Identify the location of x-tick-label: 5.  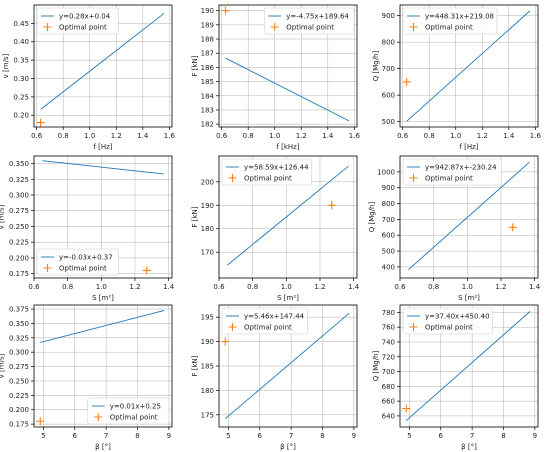
(228, 436).